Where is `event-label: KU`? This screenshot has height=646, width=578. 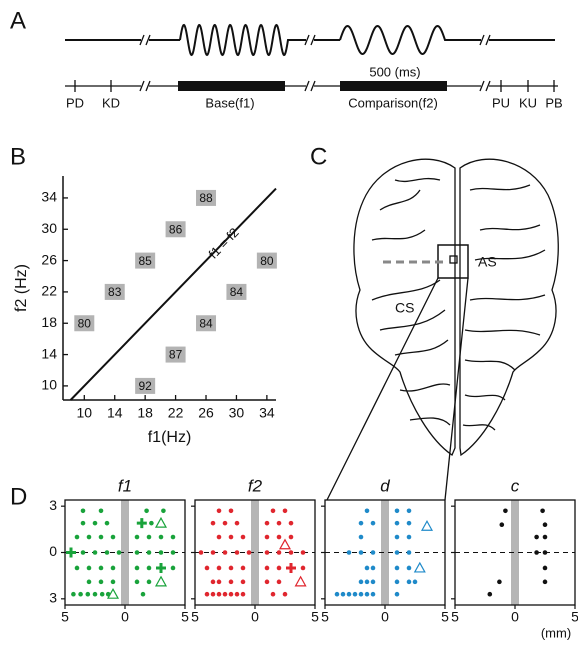 event-label: KU is located at coordinates (528, 102).